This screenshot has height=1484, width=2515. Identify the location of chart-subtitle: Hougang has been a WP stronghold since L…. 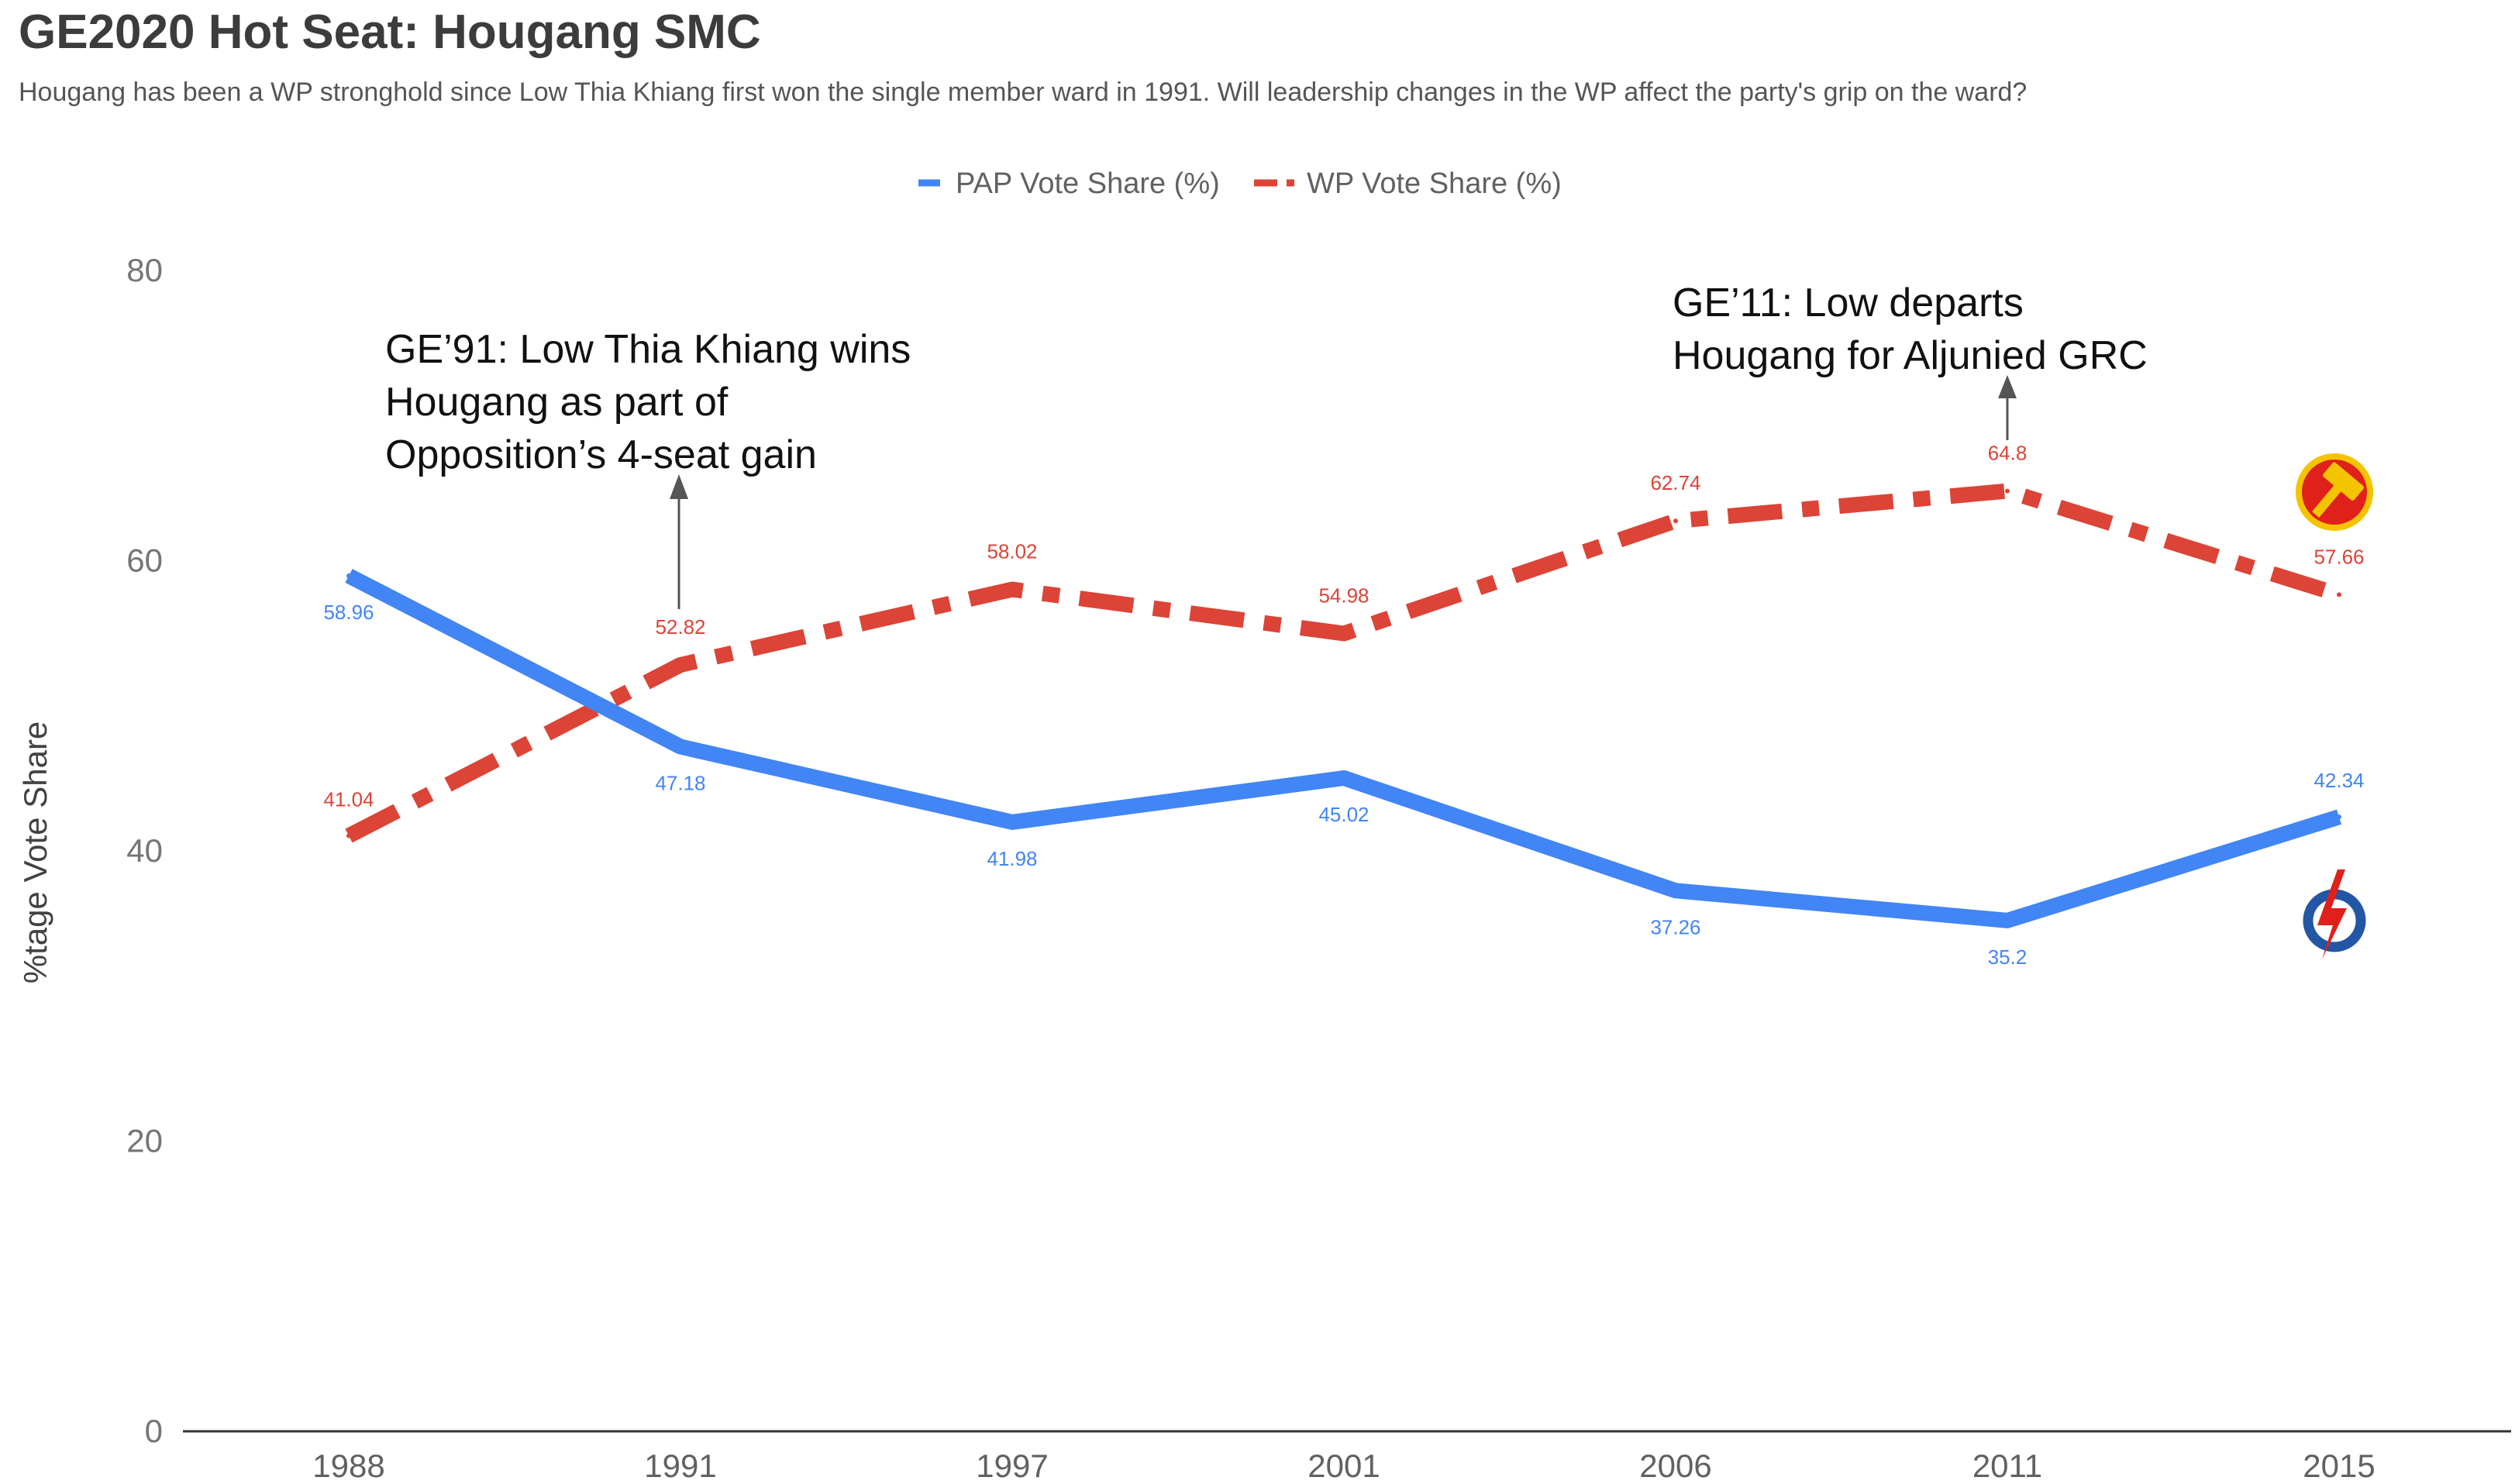
(1023, 92).